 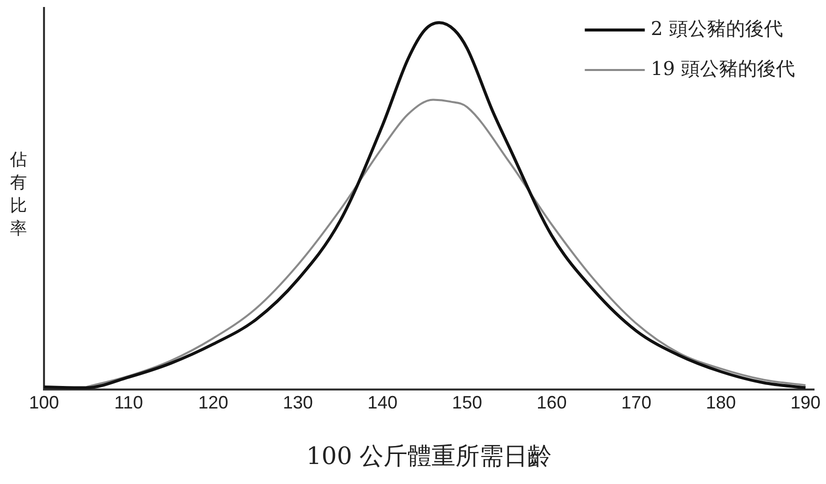 I want to click on x-tick-label: 160, so click(x=551, y=402).